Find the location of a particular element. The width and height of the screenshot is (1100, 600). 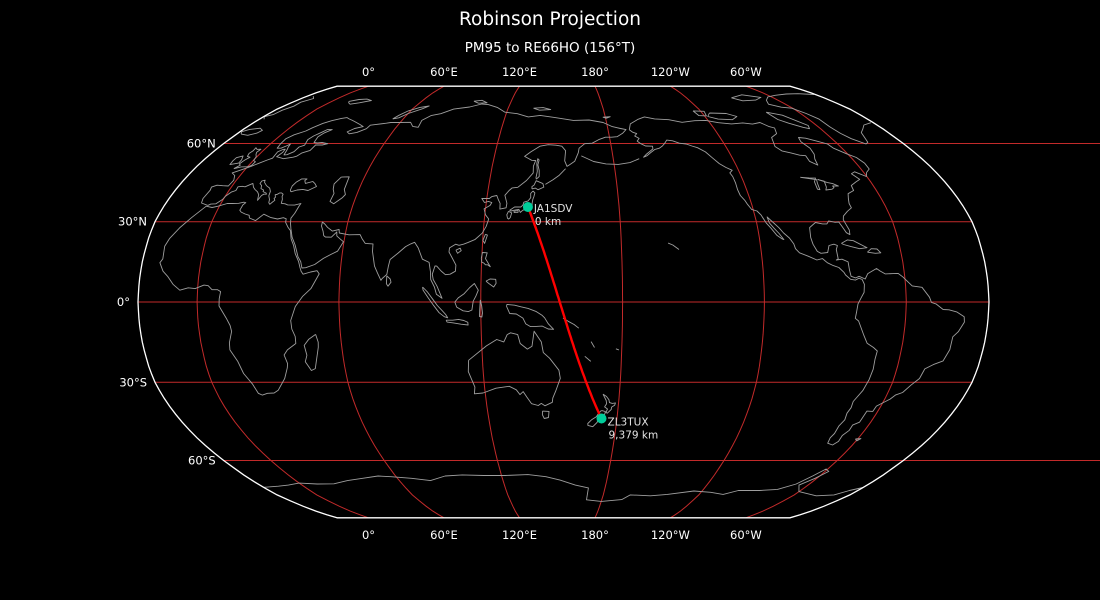

origin-marker is located at coordinates (527, 207).